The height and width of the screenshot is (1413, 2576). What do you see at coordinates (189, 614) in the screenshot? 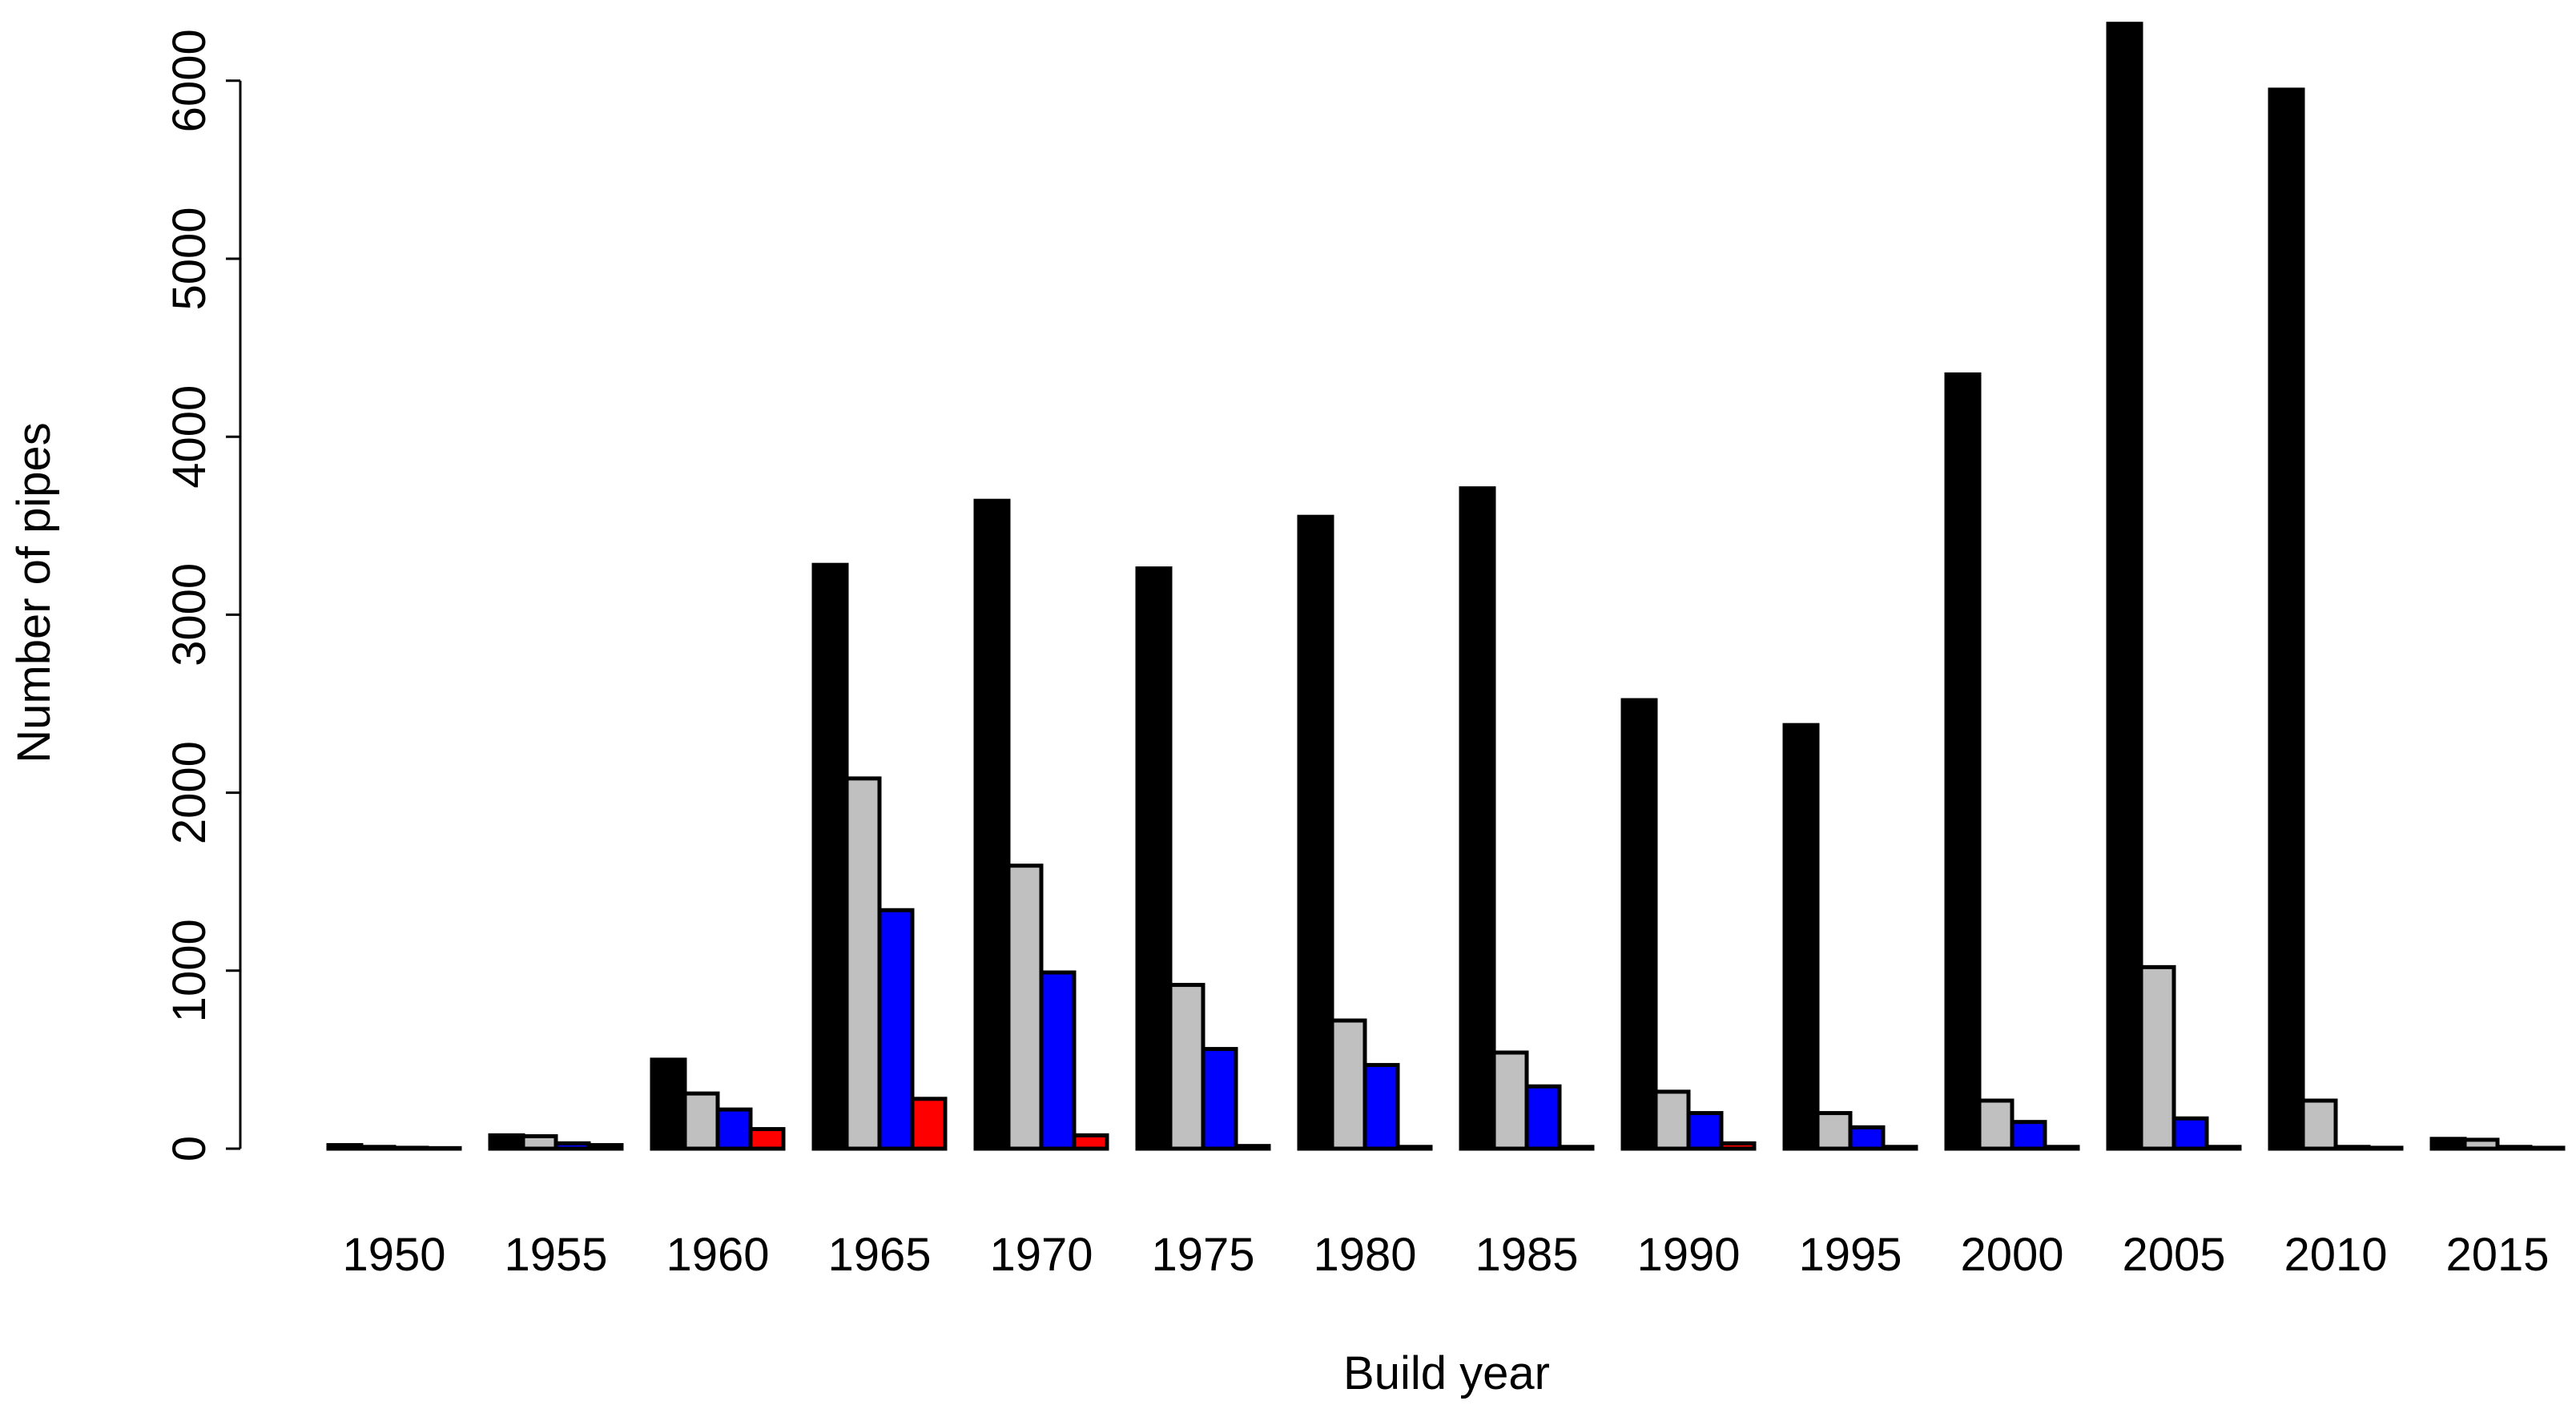
I see `y-tick-label: 3000` at bounding box center [189, 614].